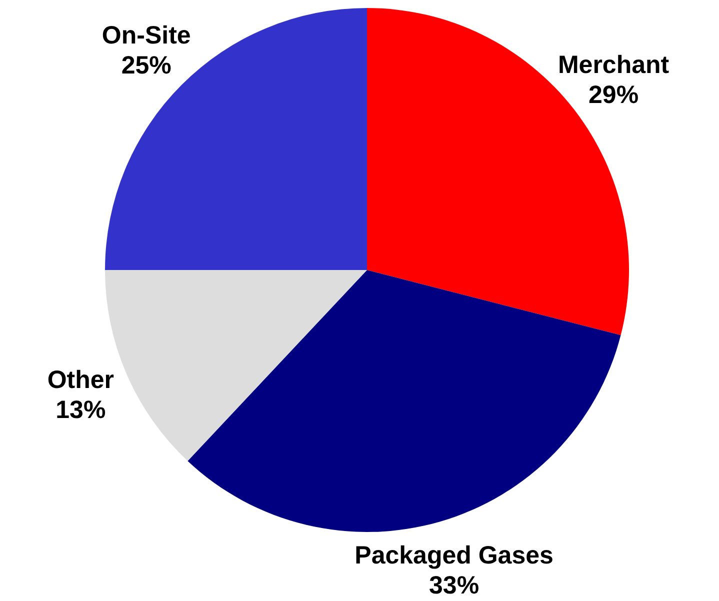  Describe the element at coordinates (80, 380) in the screenshot. I see `slice-label: Other` at that location.